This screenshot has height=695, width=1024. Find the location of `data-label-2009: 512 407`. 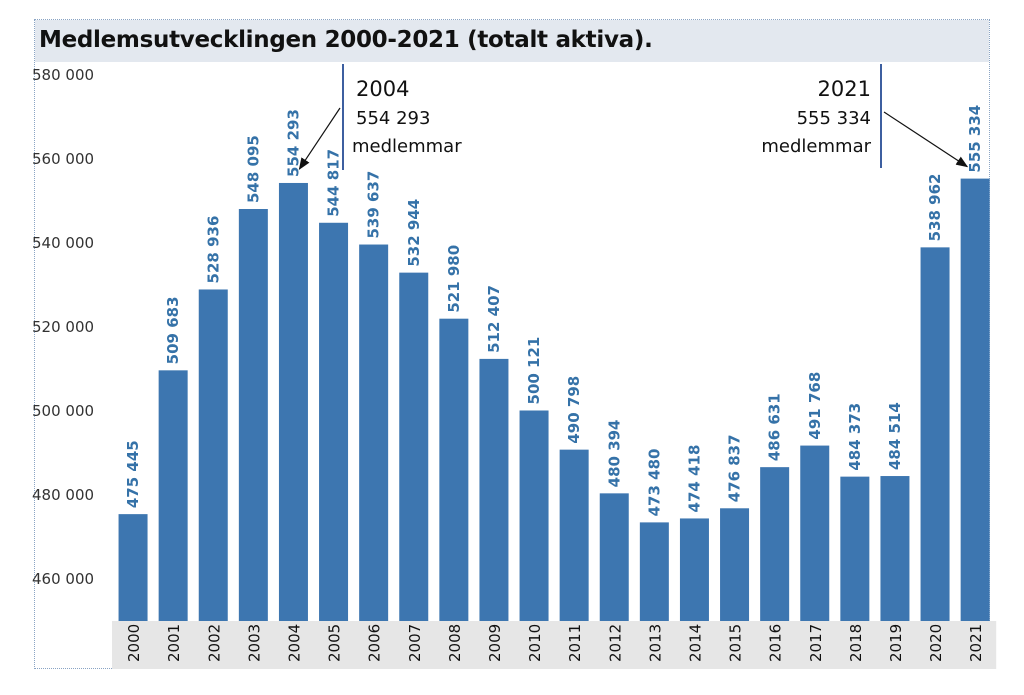

data-label-2009: 512 407 is located at coordinates (494, 319).